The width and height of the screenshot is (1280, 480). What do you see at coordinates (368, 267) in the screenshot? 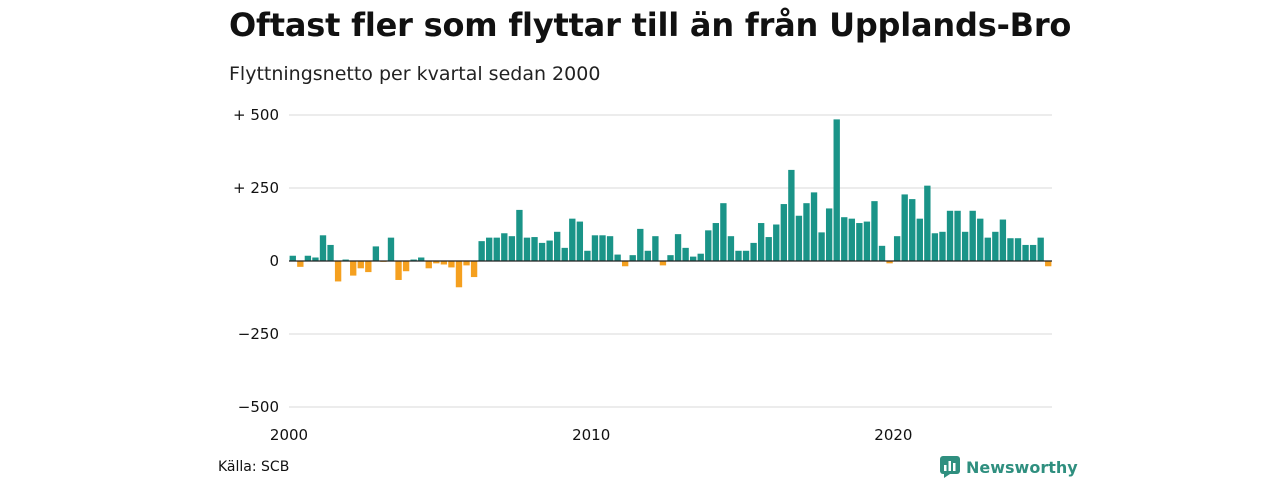
I see `bar: 2002 K3: -38` at bounding box center [368, 267].